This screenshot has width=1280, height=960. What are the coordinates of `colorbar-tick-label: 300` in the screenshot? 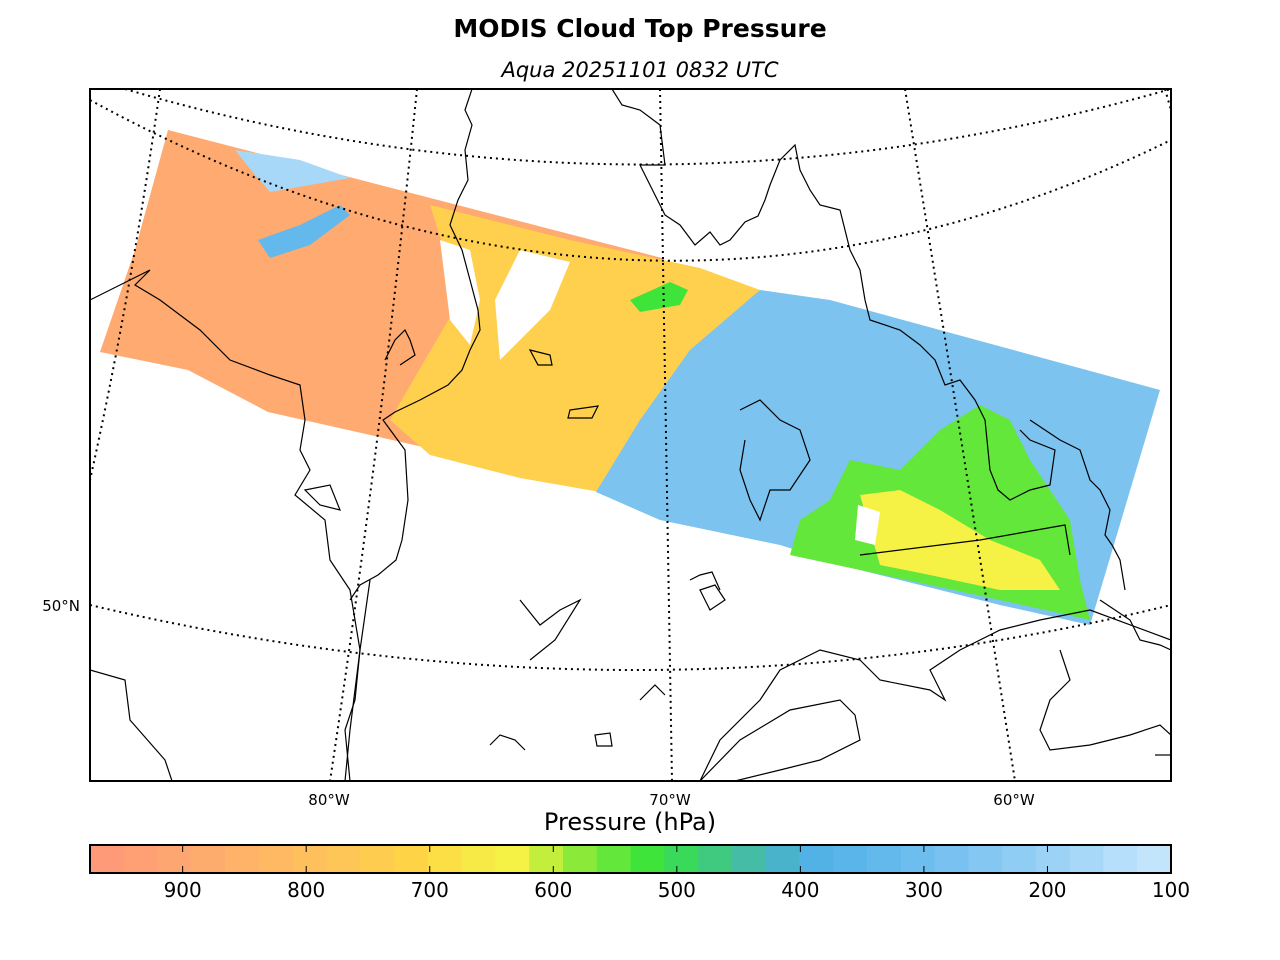 It's located at (924, 890).